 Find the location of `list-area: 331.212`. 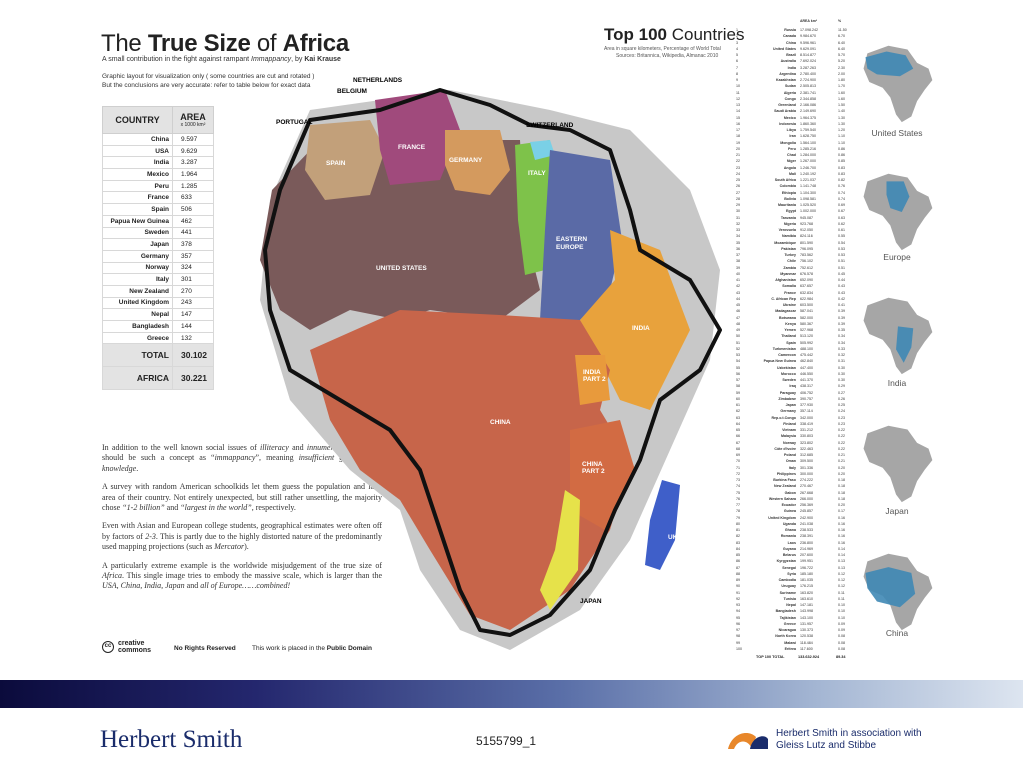

list-area: 331.212 is located at coordinates (806, 430).